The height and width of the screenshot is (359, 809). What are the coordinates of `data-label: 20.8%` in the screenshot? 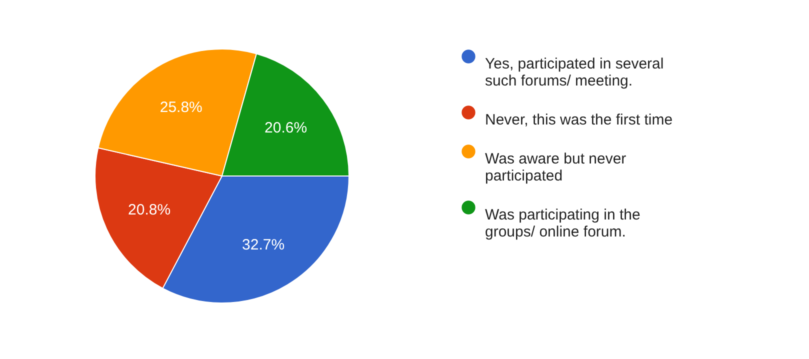 It's located at (149, 209).